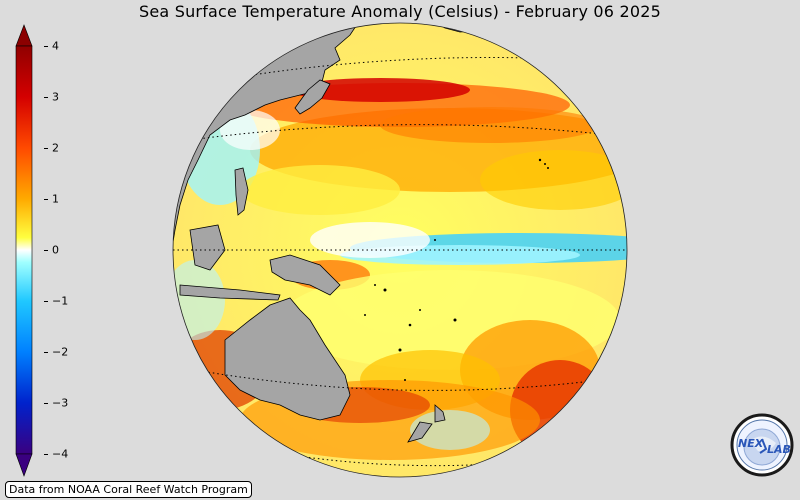 Image resolution: width=800 pixels, height=500 pixels. I want to click on australia-landmass, so click(287, 359).